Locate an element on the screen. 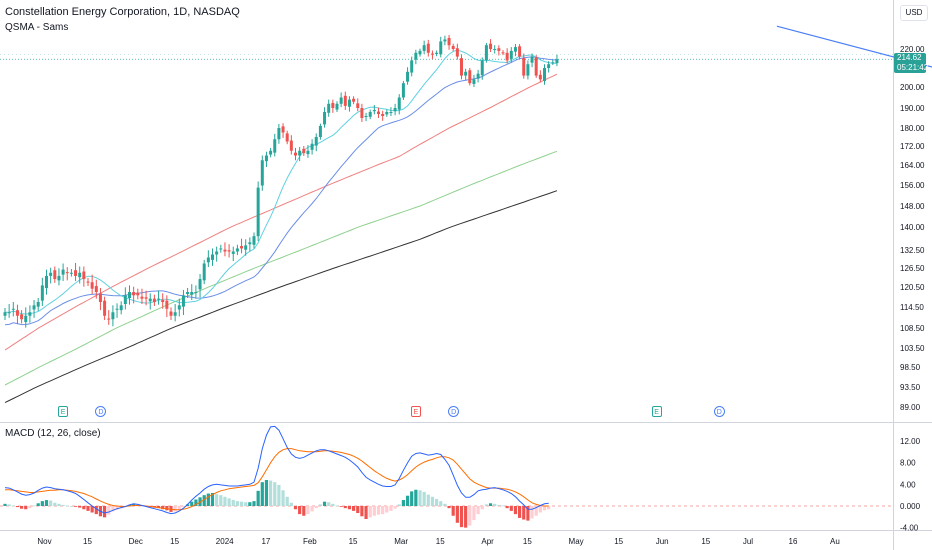  time-tick-label: Apr is located at coordinates (487, 541).